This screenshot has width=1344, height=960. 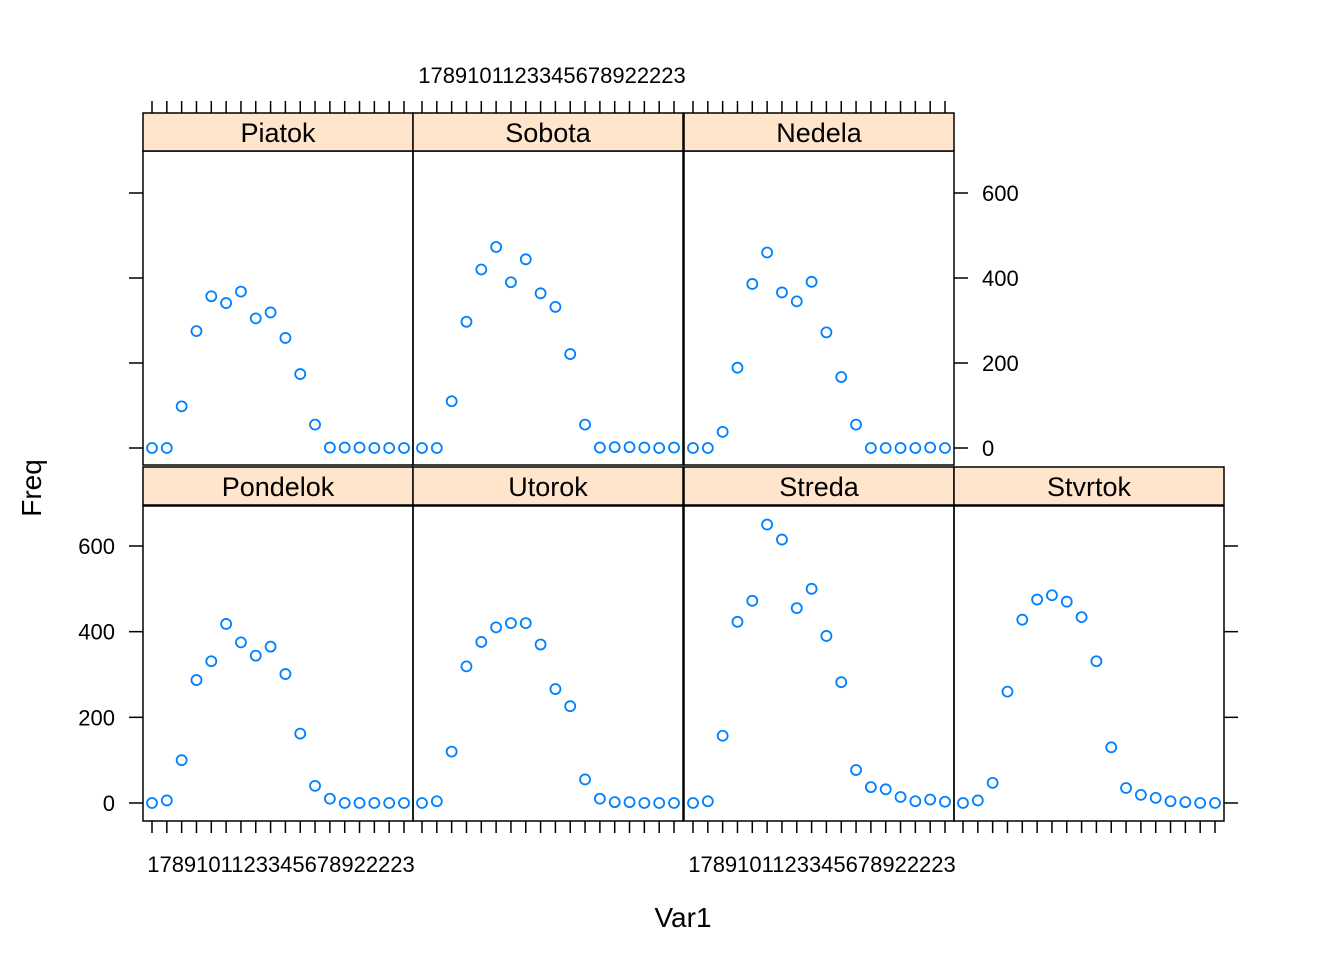 I want to click on panel-pondelok: Pondelok, so click(x=278, y=644).